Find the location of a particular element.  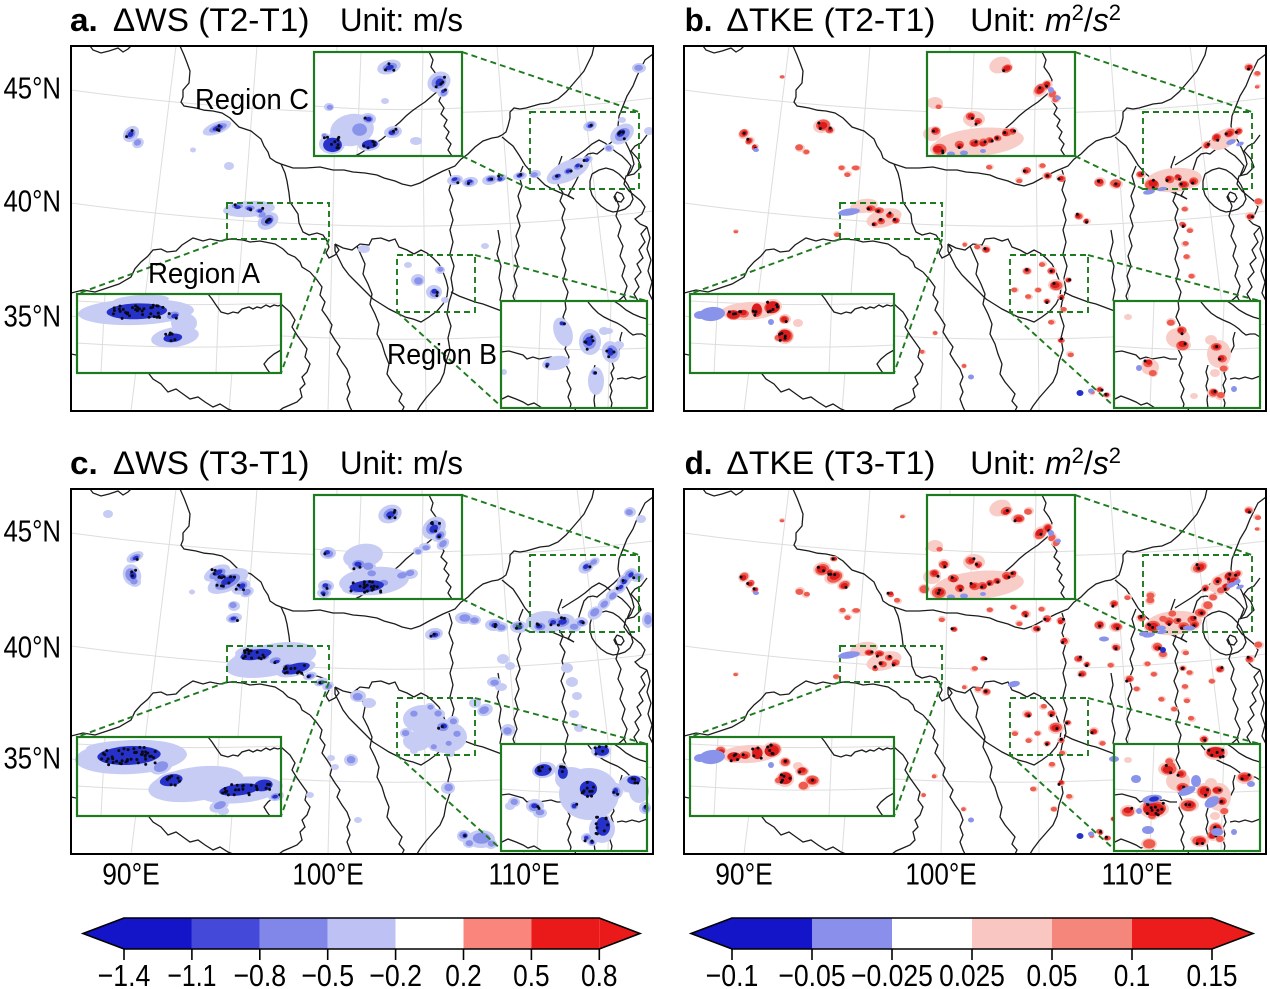

svg-text: 0.15 is located at coordinates (1211, 973).